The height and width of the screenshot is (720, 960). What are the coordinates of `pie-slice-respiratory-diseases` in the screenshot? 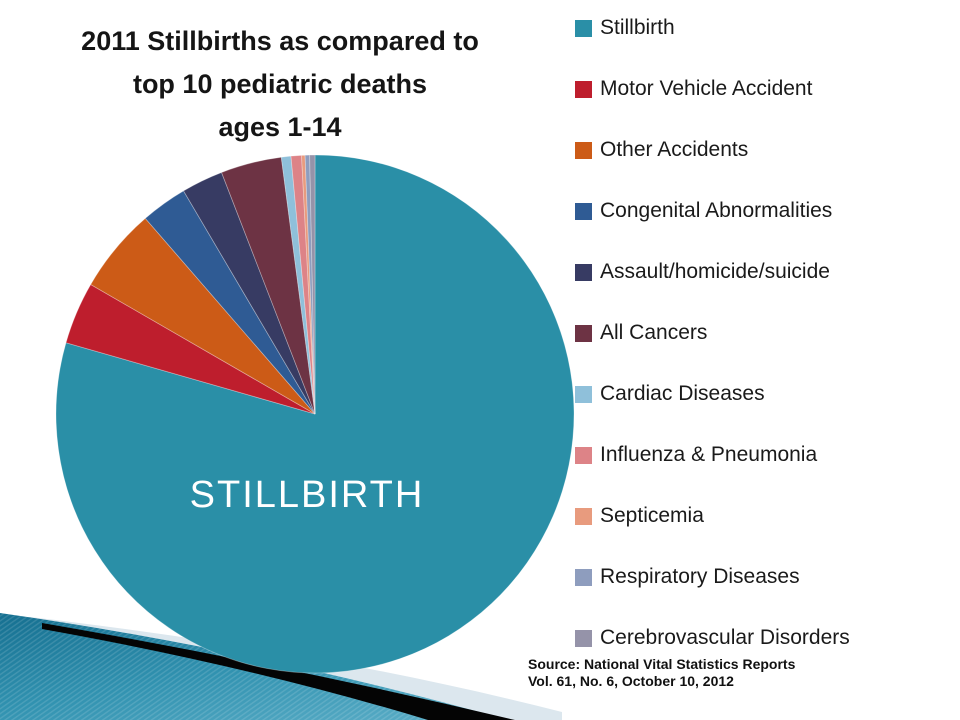 It's located at (310, 284).